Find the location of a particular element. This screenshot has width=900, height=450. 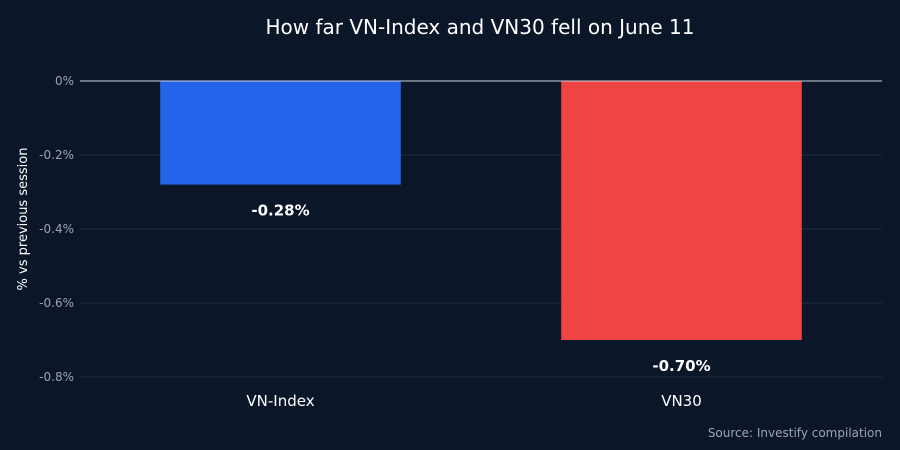

source-note: Source: Investify compilation is located at coordinates (795, 433).